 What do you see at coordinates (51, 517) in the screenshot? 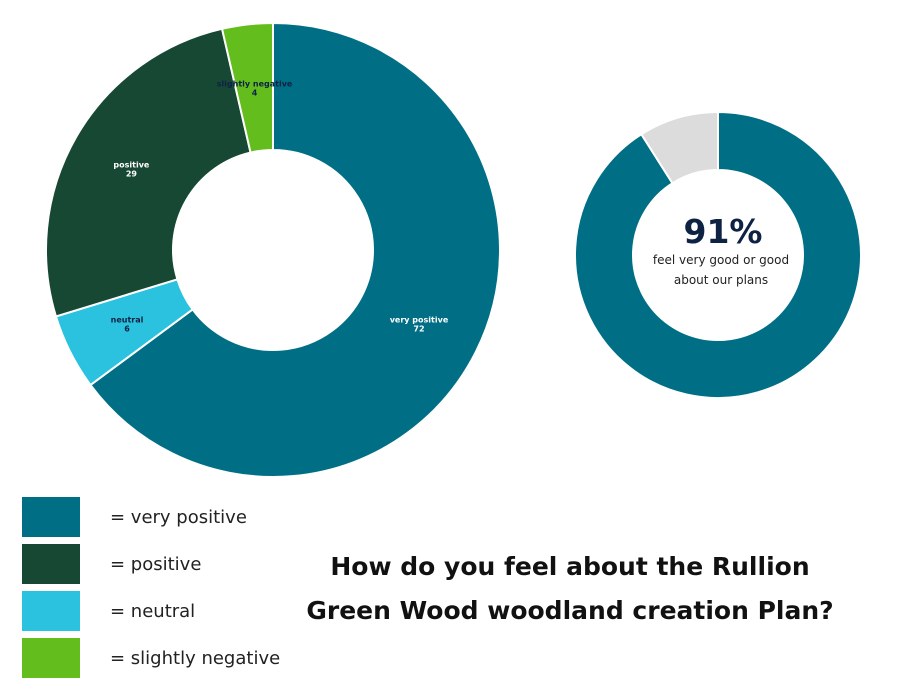
I see `legend-swatch-very-positive` at bounding box center [51, 517].